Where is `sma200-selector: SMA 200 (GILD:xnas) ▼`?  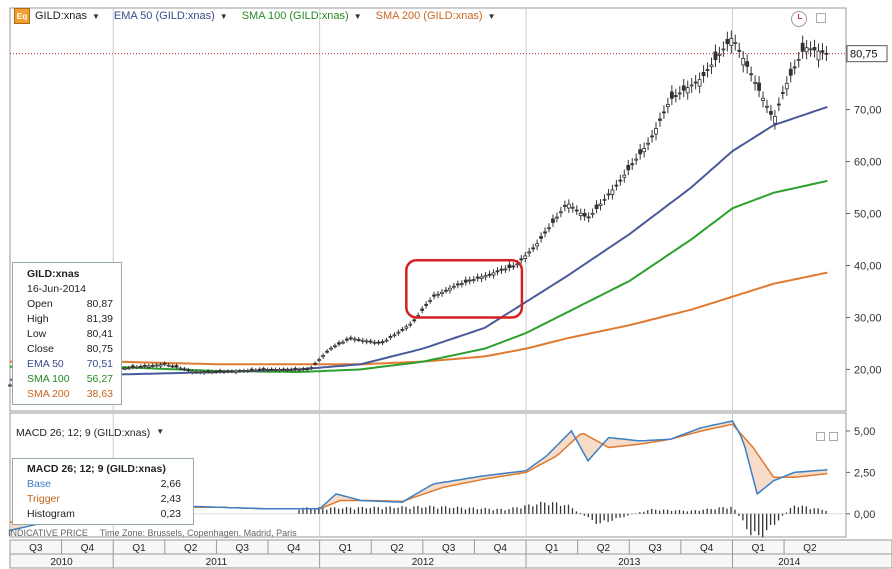
sma200-selector: SMA 200 (GILD:xnas) ▼ is located at coordinates (436, 16).